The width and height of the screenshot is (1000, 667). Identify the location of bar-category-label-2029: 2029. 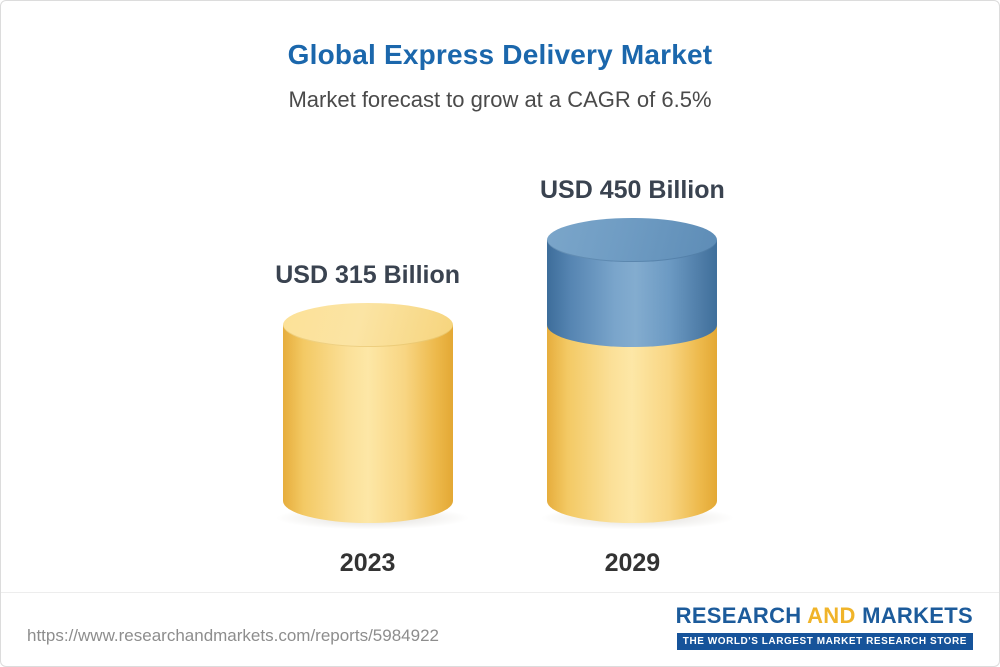
(632, 563).